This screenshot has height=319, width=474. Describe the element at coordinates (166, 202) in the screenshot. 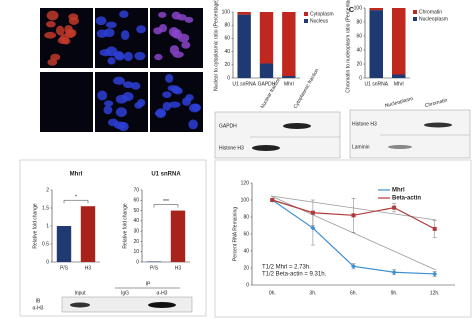

I see `significance-mark: ***` at that location.